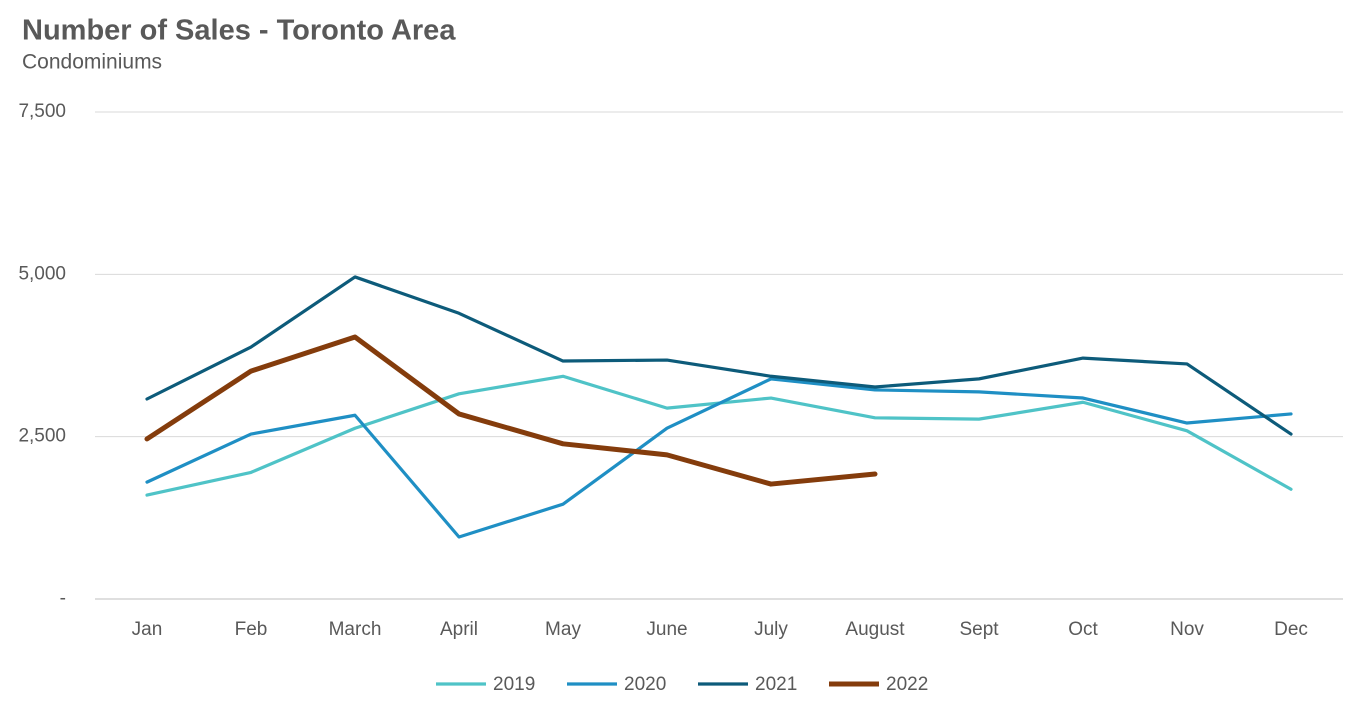 The image size is (1356, 717). I want to click on x-tick-label: Jan, so click(147, 629).